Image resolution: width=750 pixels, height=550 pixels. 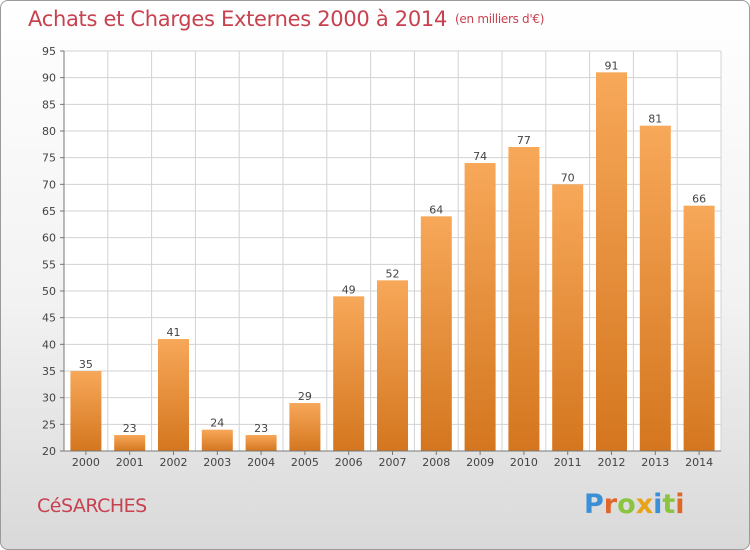 What do you see at coordinates (524, 140) in the screenshot?
I see `data-label-2010: 77` at bounding box center [524, 140].